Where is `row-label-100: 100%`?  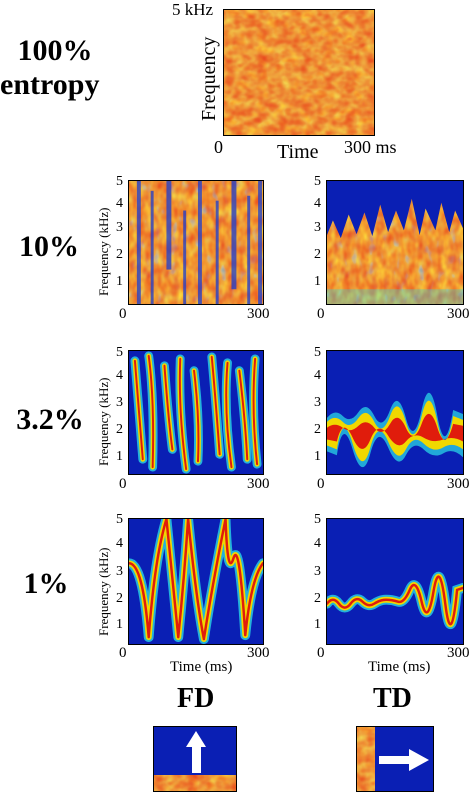
row-label-100: 100% is located at coordinates (55, 50).